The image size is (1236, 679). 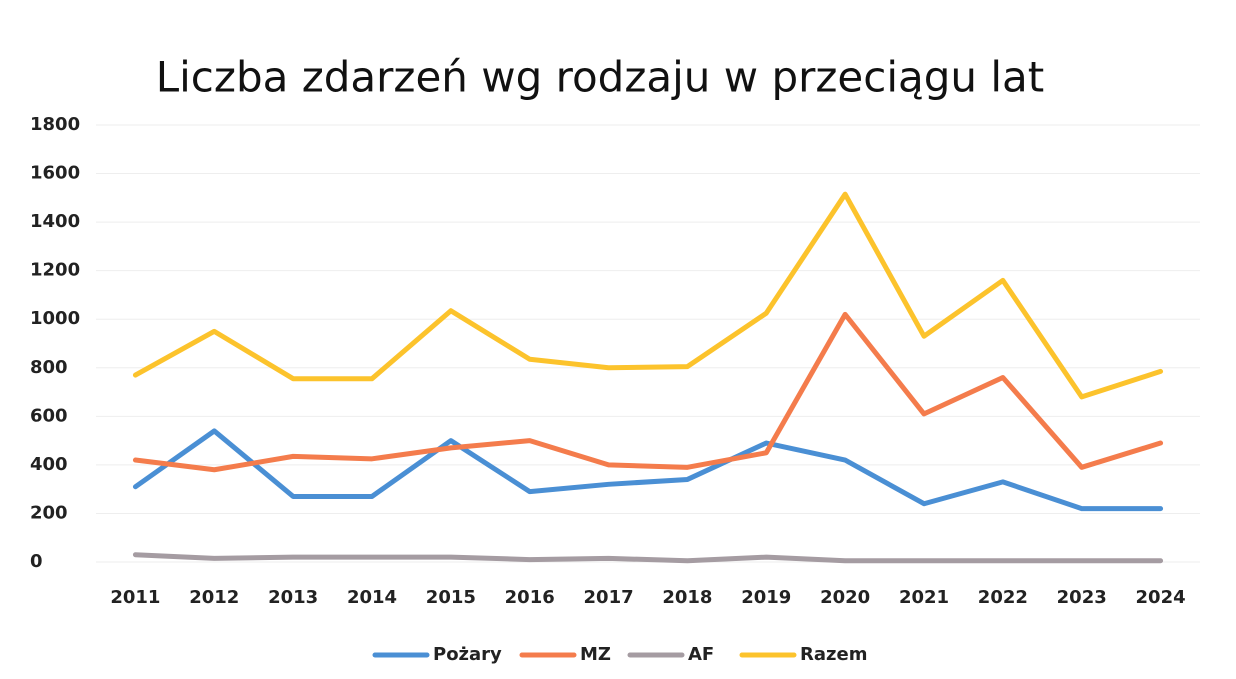 I want to click on y-tick-label: 1800, so click(x=55, y=124).